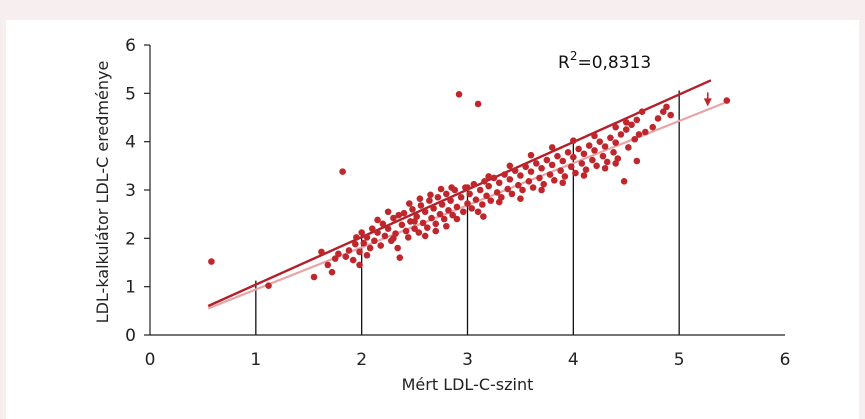 The image size is (865, 419). What do you see at coordinates (137, 191) in the screenshot?
I see `y-tick-labels: 0 1 2 3 4 5 6` at bounding box center [137, 191].